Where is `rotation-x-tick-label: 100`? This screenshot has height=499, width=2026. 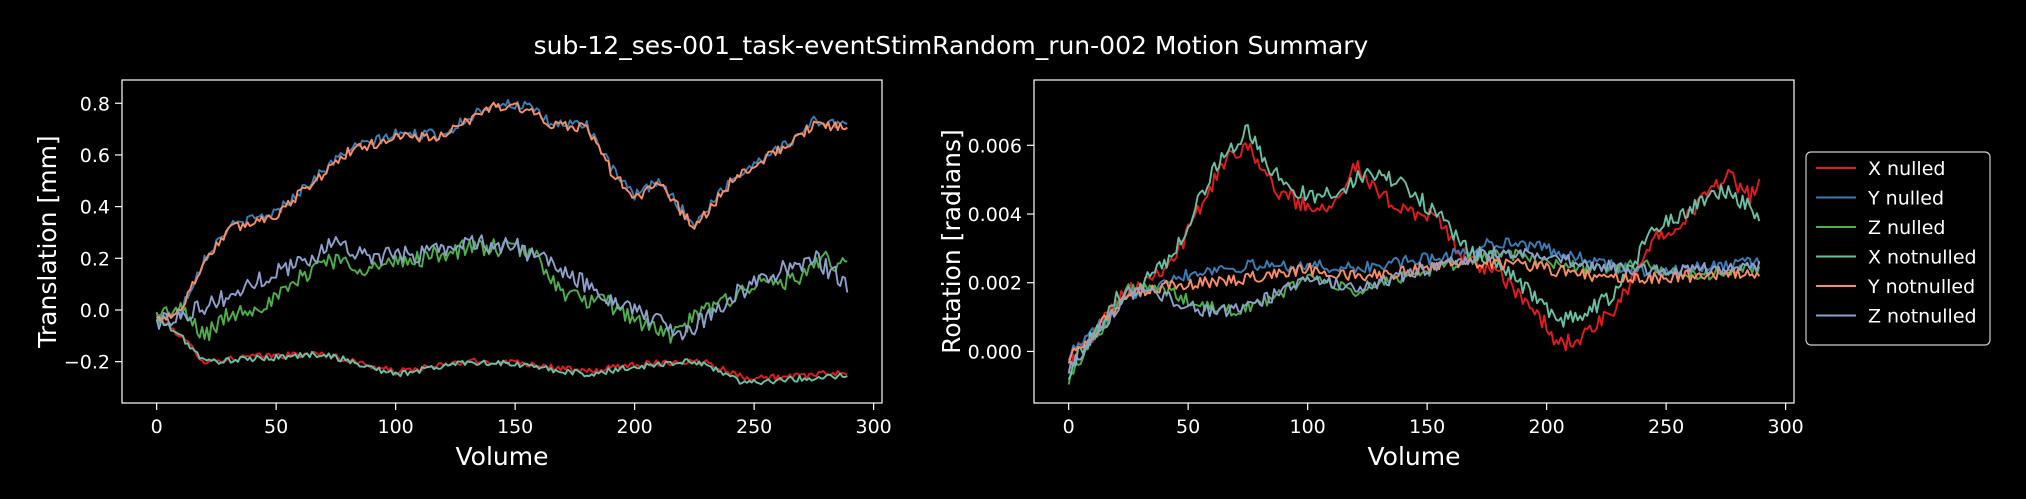
rotation-x-tick-label: 100 is located at coordinates (1308, 427).